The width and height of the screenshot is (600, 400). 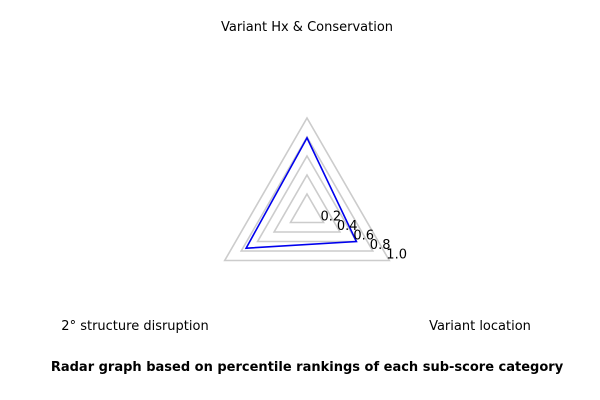 I want to click on series-layer, so click(x=301, y=193).